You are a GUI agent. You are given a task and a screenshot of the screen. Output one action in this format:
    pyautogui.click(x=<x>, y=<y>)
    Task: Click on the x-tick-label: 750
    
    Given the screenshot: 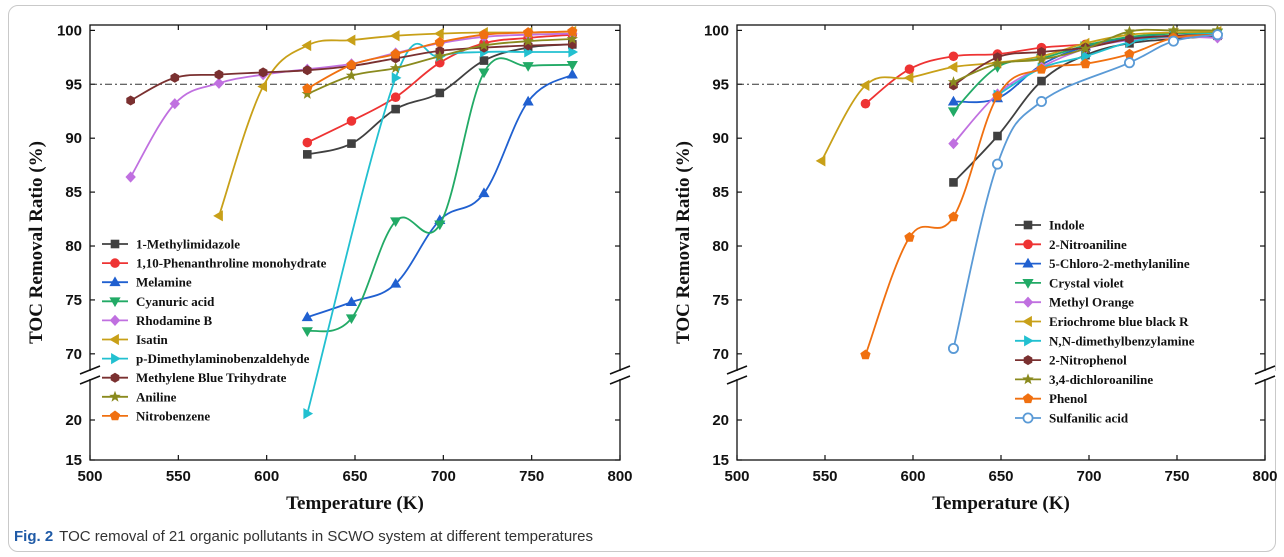 What is the action you would take?
    pyautogui.click(x=531, y=476)
    